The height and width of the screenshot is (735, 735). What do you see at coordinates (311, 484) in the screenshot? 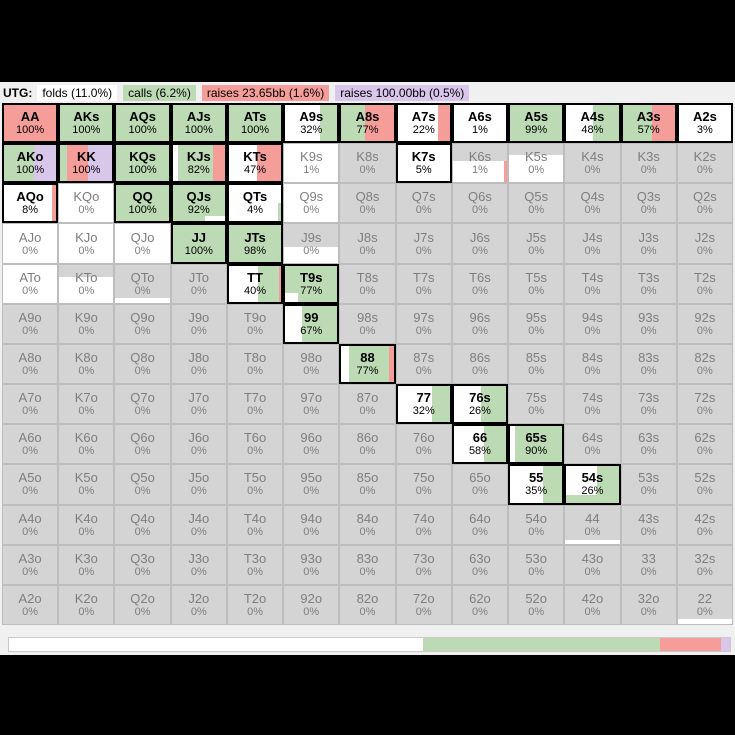
I see `hand-cell-95o: 95o 0%` at bounding box center [311, 484].